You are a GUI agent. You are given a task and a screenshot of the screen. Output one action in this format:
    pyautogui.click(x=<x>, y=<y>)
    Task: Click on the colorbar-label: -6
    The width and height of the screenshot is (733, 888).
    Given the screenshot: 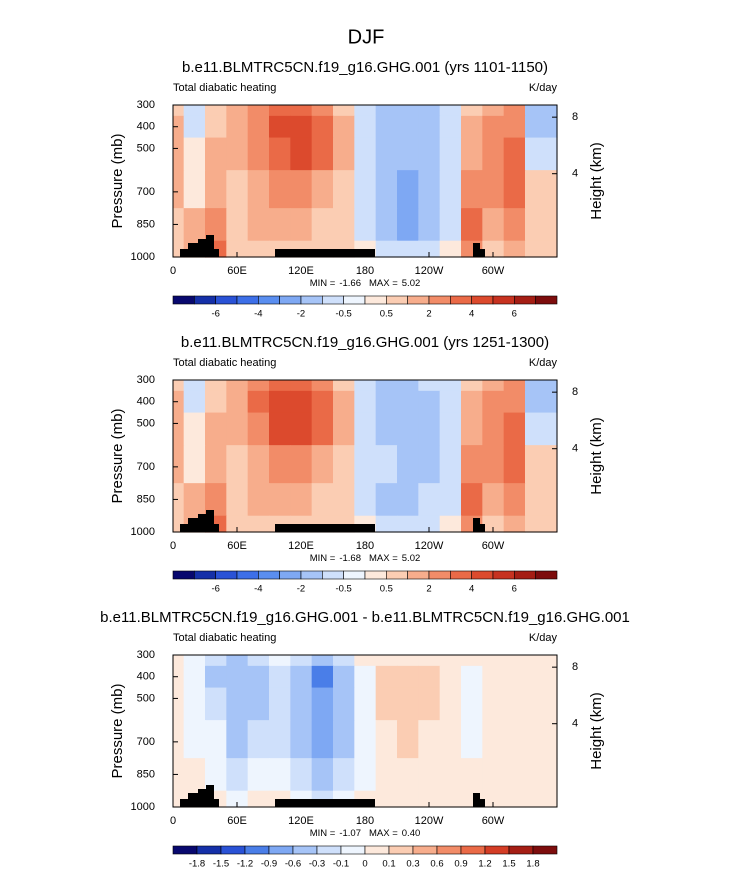 What is the action you would take?
    pyautogui.click(x=215, y=314)
    